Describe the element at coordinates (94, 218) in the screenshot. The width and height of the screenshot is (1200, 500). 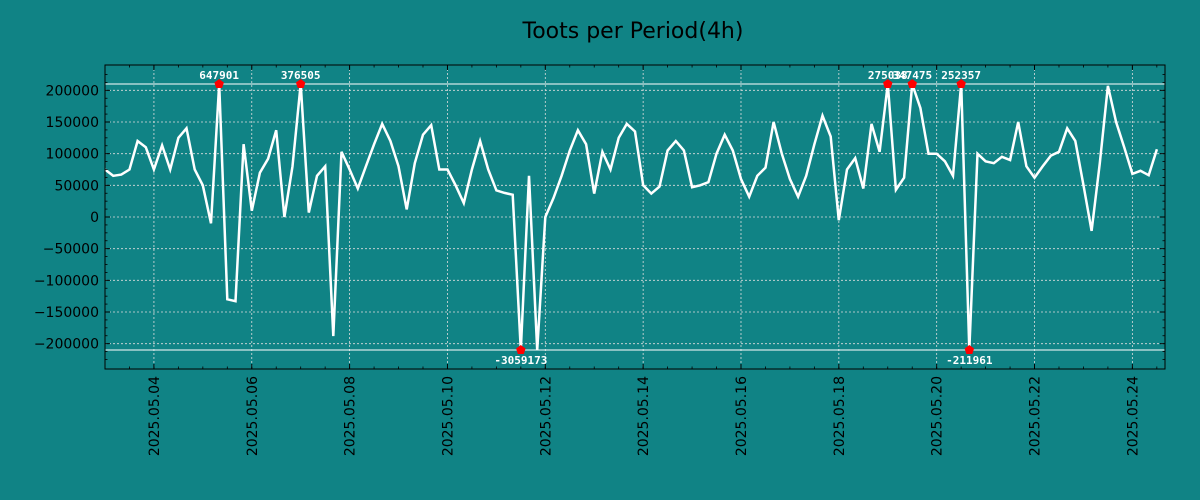
I see `y-tick-label: 0` at that location.